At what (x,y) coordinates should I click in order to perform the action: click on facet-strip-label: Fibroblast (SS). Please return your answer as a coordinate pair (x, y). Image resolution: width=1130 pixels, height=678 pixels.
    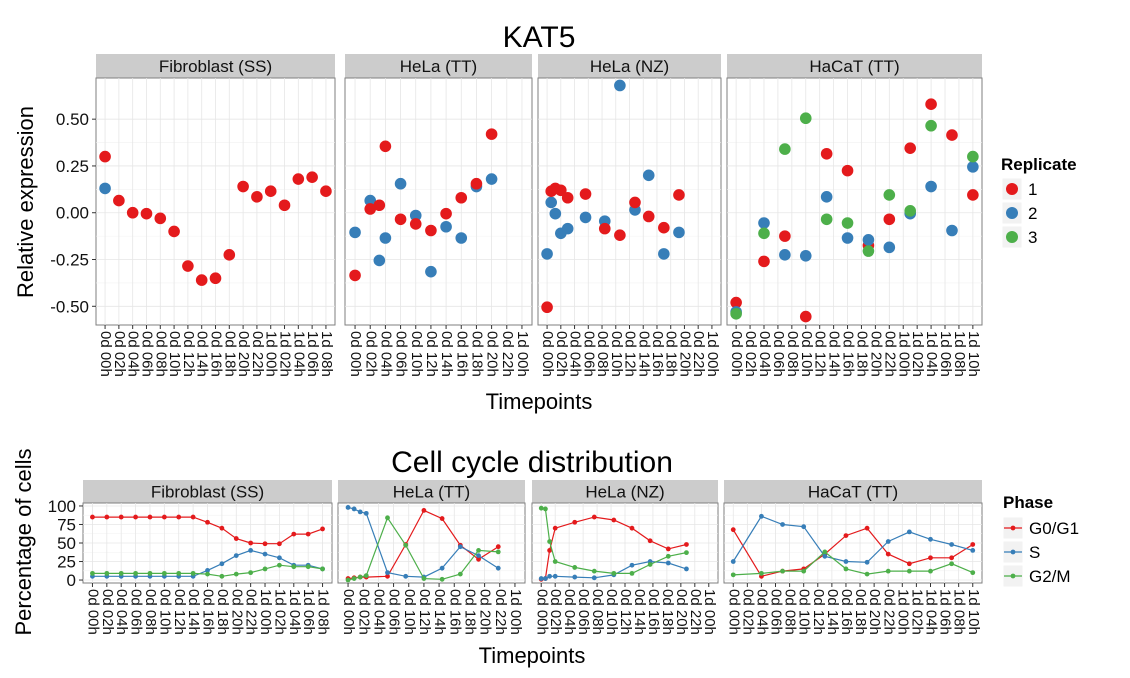
    Looking at the image, I should click on (215, 66).